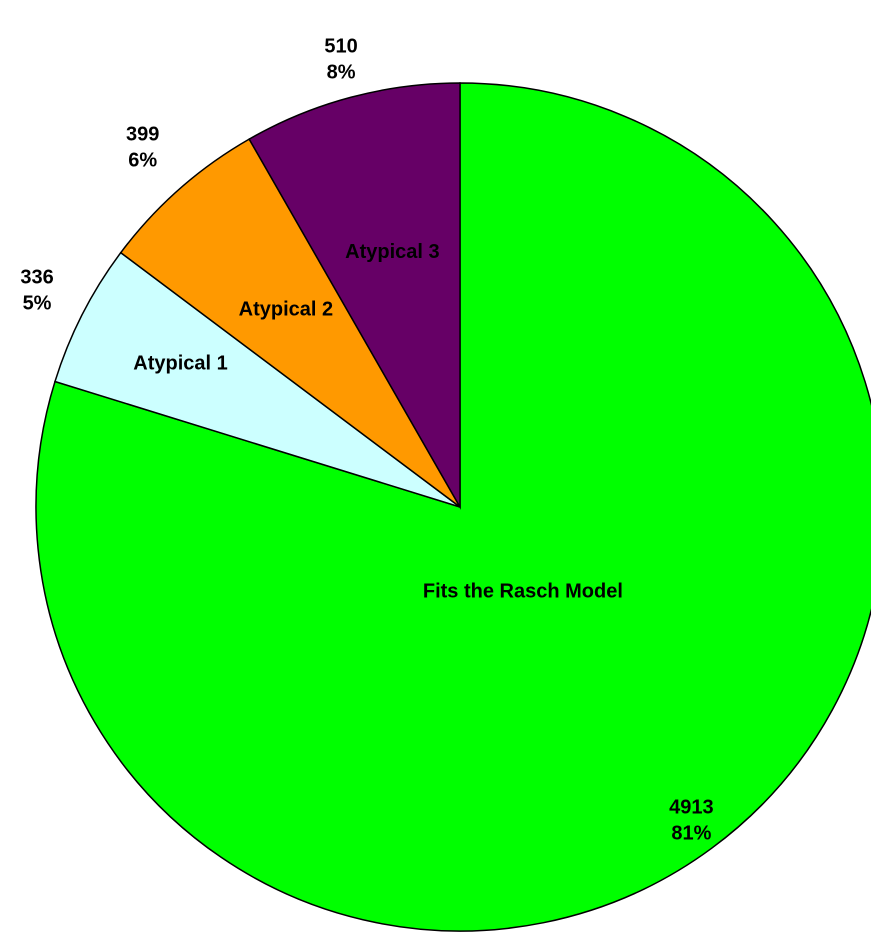 The height and width of the screenshot is (933, 871). Describe the element at coordinates (37, 303) in the screenshot. I see `percentage-label: 5%` at that location.